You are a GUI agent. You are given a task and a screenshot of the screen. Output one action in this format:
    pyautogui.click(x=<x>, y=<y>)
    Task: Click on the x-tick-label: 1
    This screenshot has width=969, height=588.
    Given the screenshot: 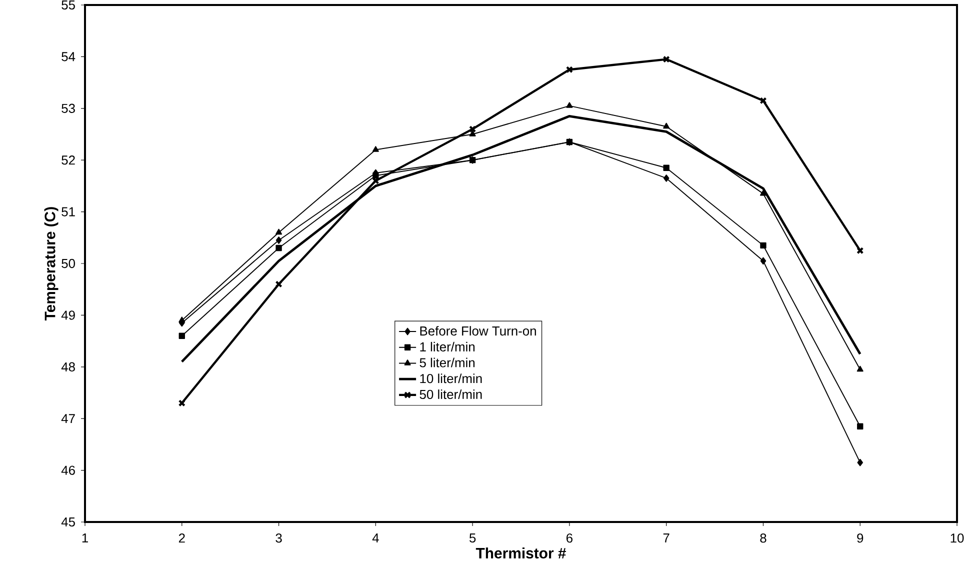 What is the action you would take?
    pyautogui.click(x=85, y=537)
    